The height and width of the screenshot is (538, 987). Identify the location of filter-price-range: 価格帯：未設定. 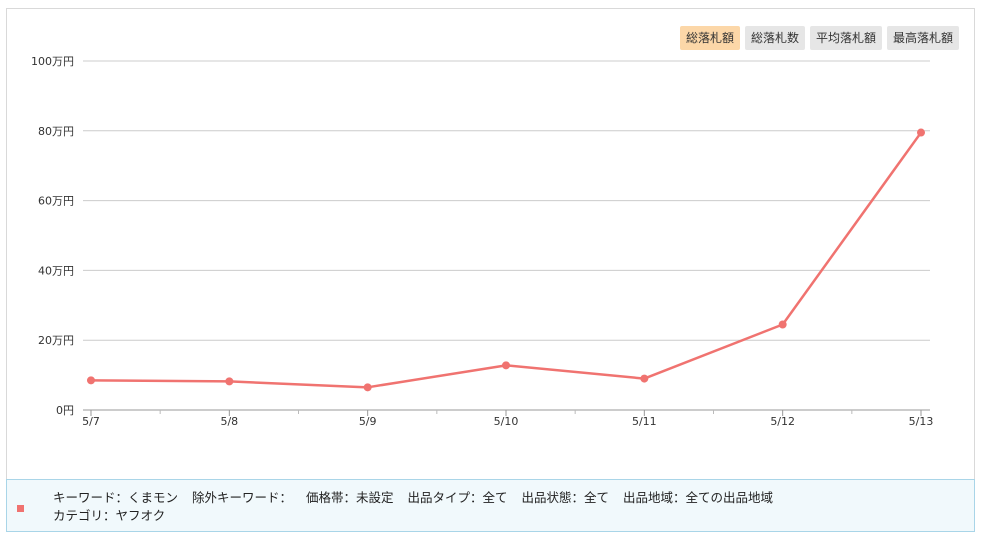
(350, 497).